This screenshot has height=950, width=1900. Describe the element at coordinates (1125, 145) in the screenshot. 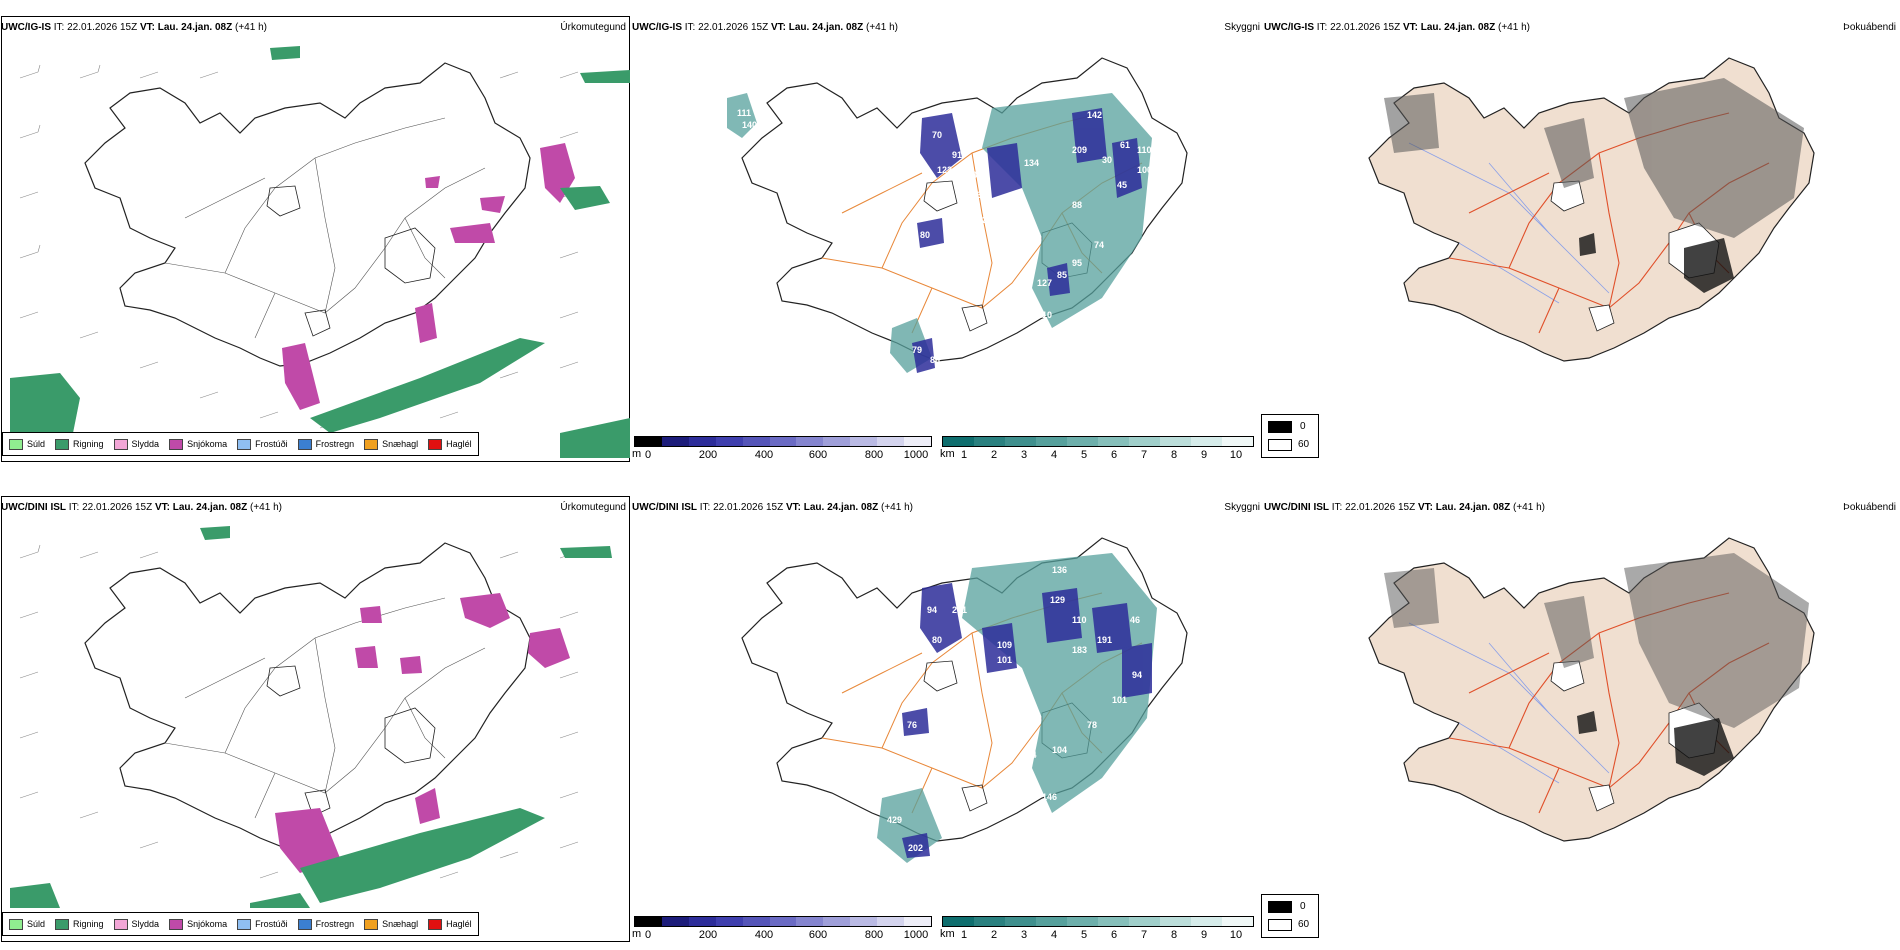

I see `visibility-label: 61` at that location.